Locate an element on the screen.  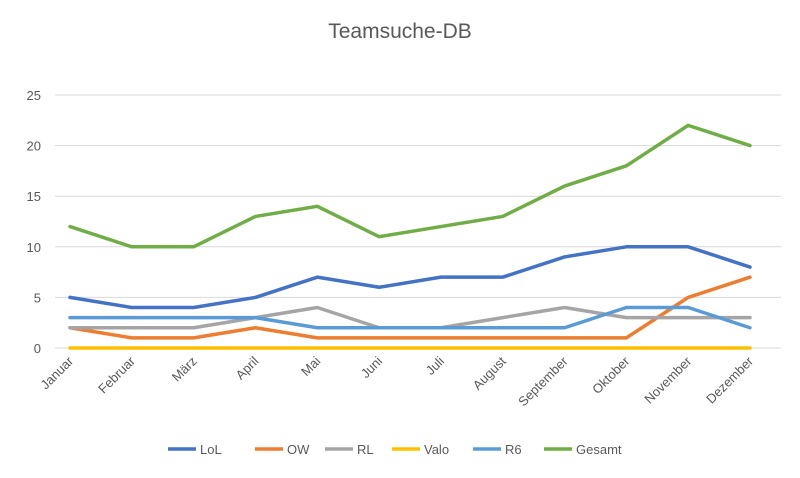
series-line-ow is located at coordinates (410, 307).